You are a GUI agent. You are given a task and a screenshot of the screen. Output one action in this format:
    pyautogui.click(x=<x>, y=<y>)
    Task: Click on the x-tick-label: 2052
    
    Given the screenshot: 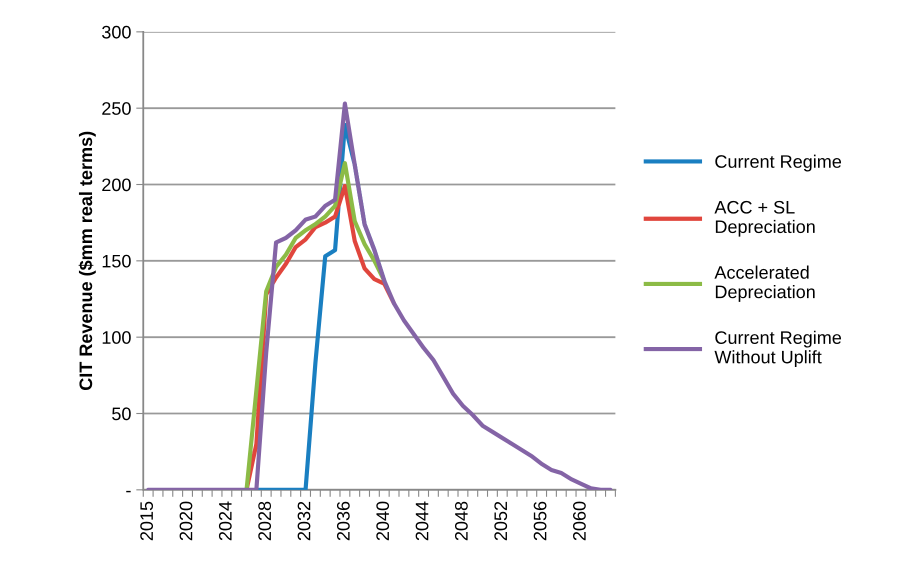 What is the action you would take?
    pyautogui.click(x=501, y=521)
    